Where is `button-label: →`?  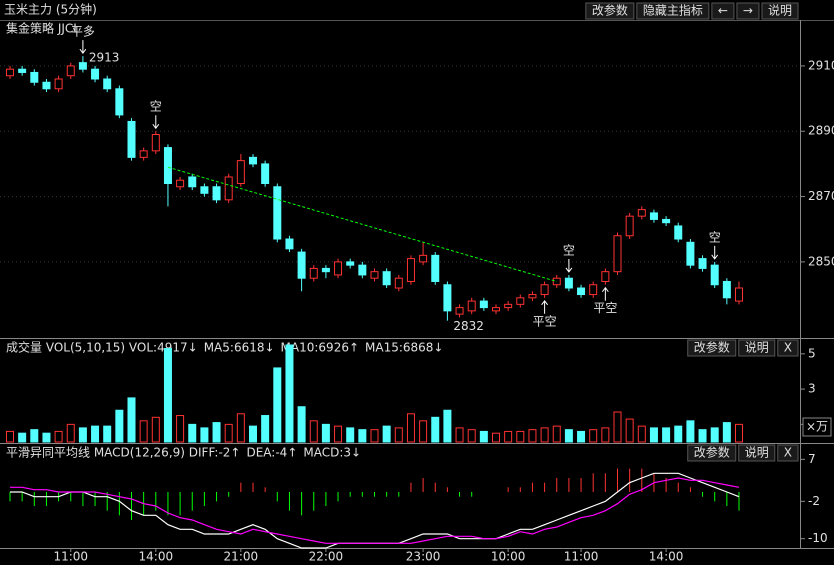
button-label: → is located at coordinates (748, 11).